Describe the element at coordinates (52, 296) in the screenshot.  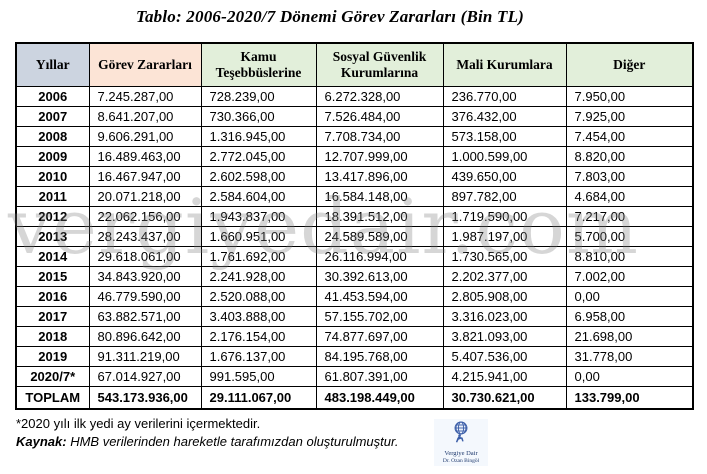
I see `year-cell: 2016` at that location.